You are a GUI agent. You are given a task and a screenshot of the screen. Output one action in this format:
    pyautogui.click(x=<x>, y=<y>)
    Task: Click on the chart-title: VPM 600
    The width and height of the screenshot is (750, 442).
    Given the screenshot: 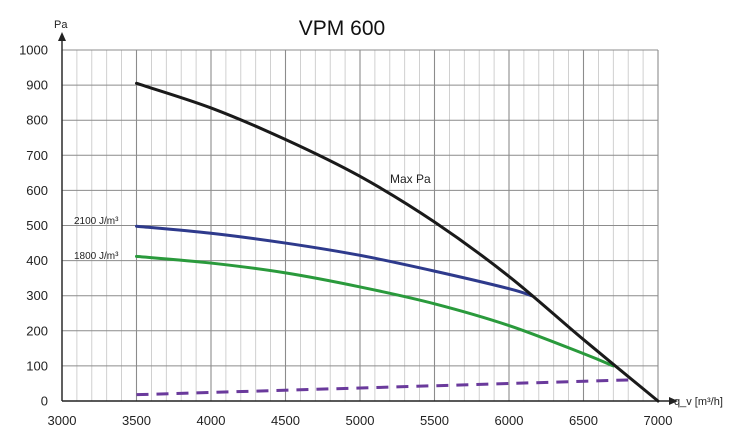 What is the action you would take?
    pyautogui.click(x=342, y=28)
    